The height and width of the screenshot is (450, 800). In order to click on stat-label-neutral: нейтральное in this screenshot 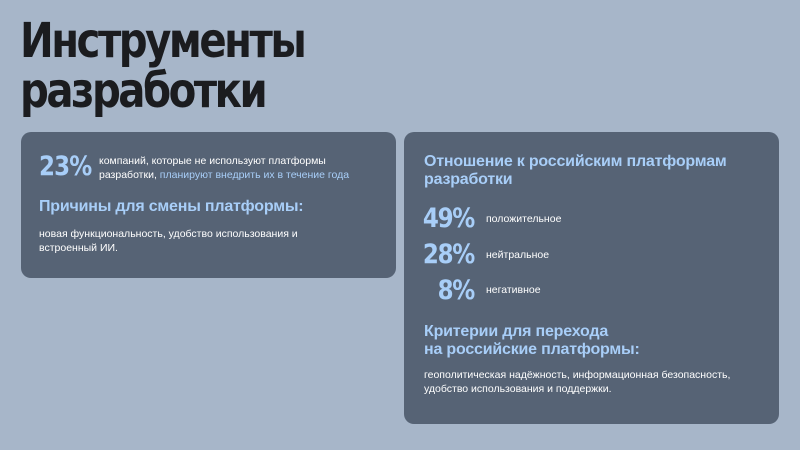, I will do `click(518, 255)`.